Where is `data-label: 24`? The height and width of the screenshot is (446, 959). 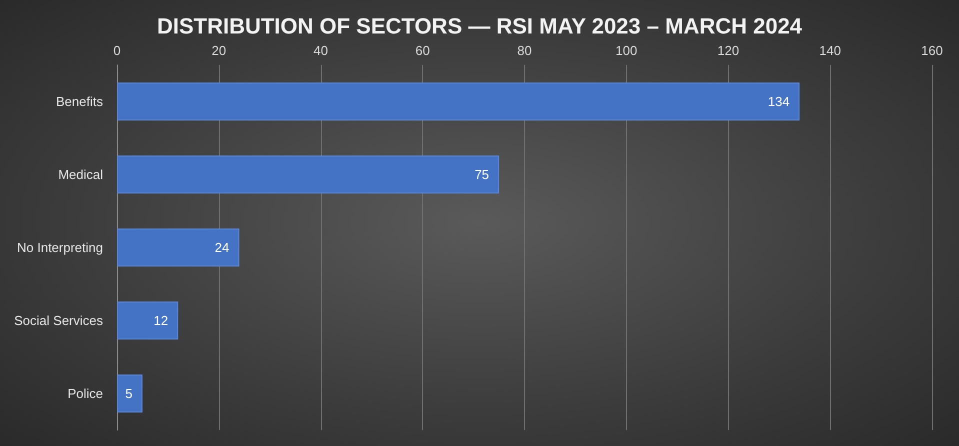 data-label: 24 is located at coordinates (222, 247).